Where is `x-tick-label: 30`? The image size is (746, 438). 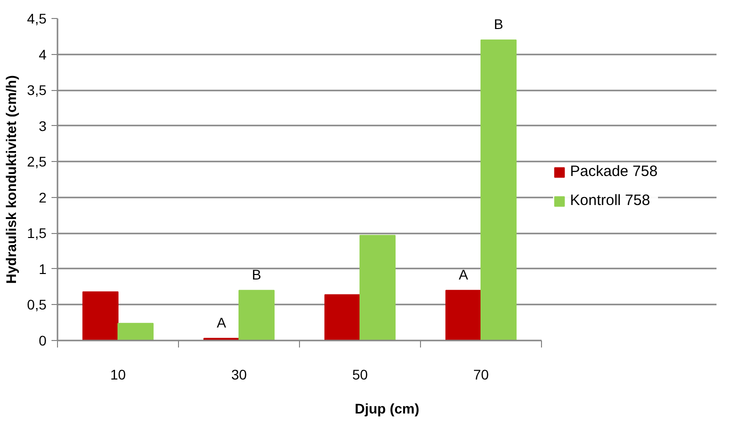
x-tick-label: 30 is located at coordinates (239, 374).